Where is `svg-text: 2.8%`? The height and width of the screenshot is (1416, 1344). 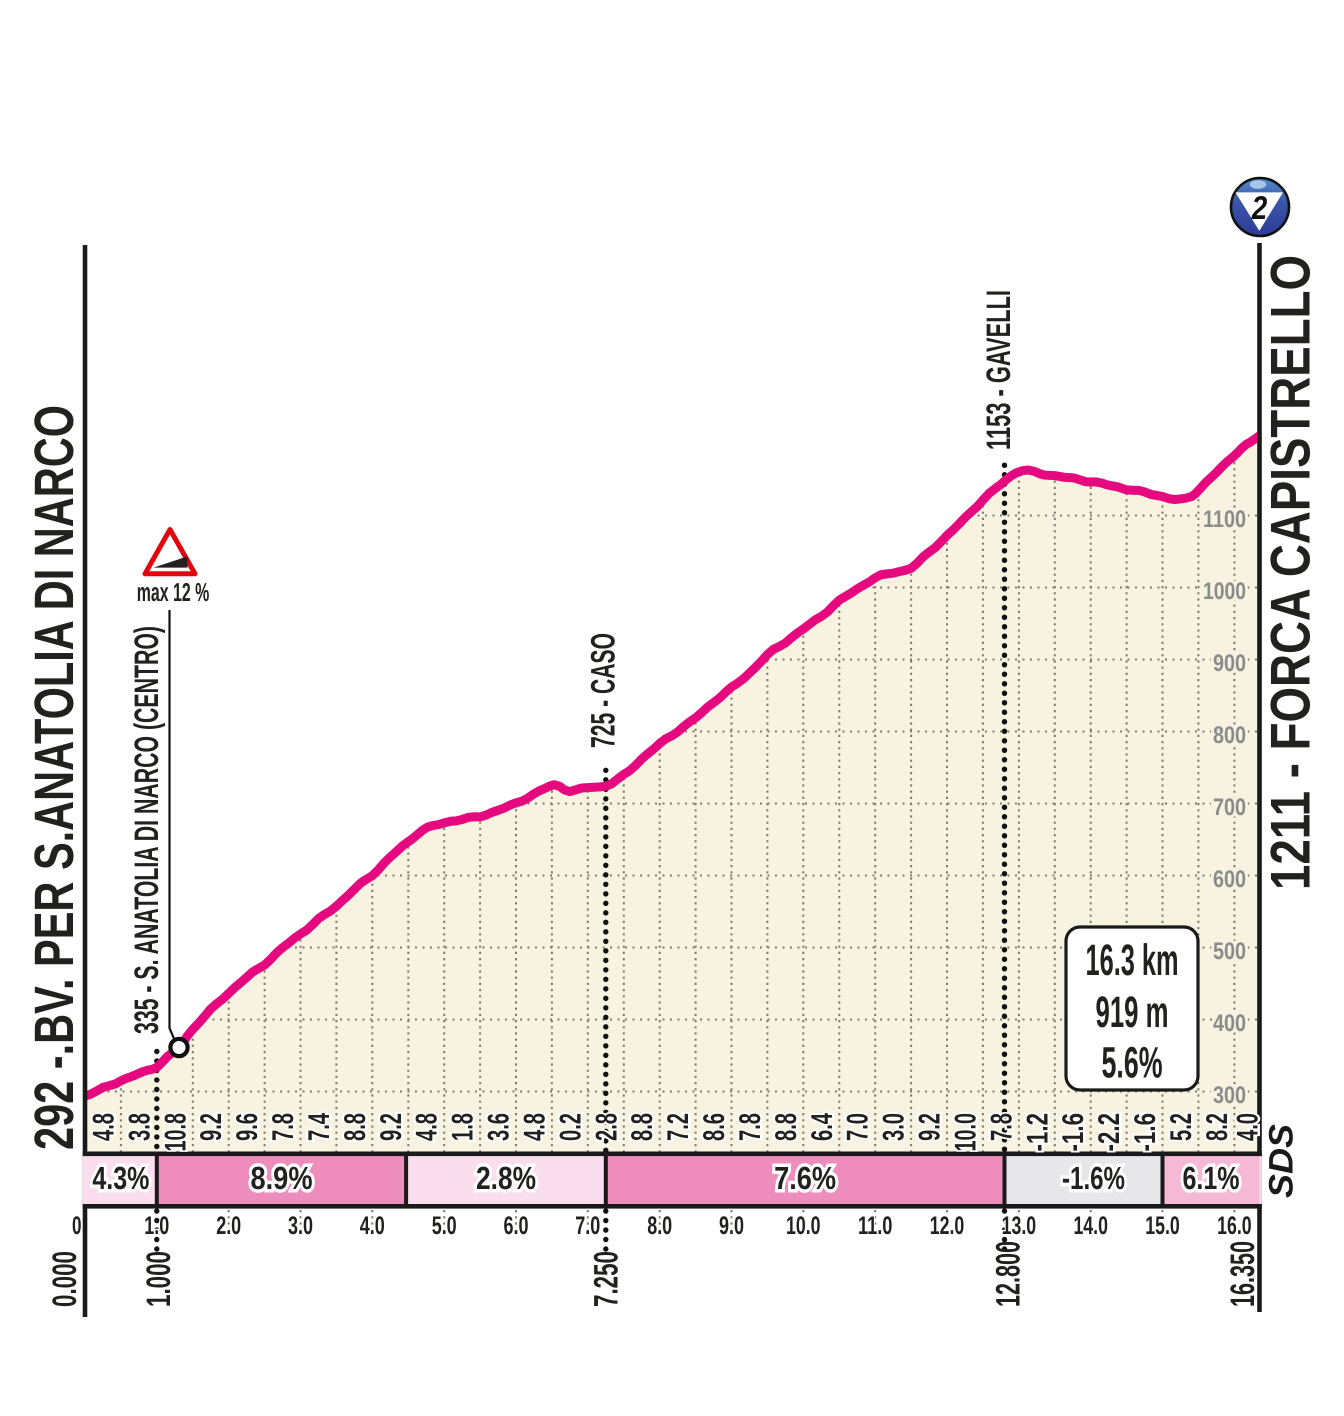
svg-text: 2.8% is located at coordinates (506, 1178).